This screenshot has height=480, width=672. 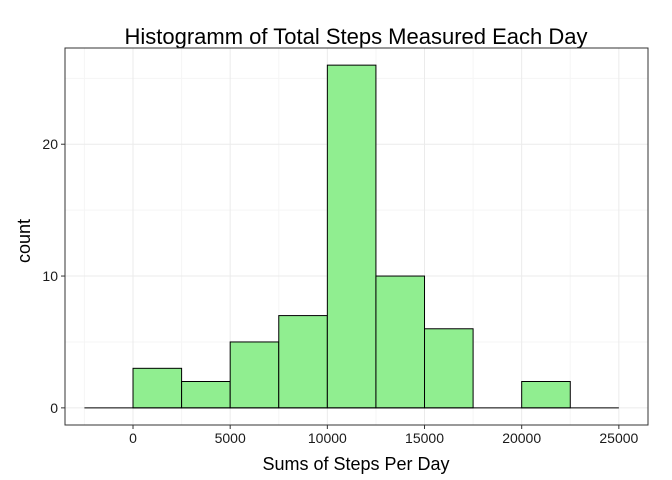 What do you see at coordinates (384, 435) in the screenshot?
I see `x-axis: 0 5000 10000 15000 20000 25000` at bounding box center [384, 435].